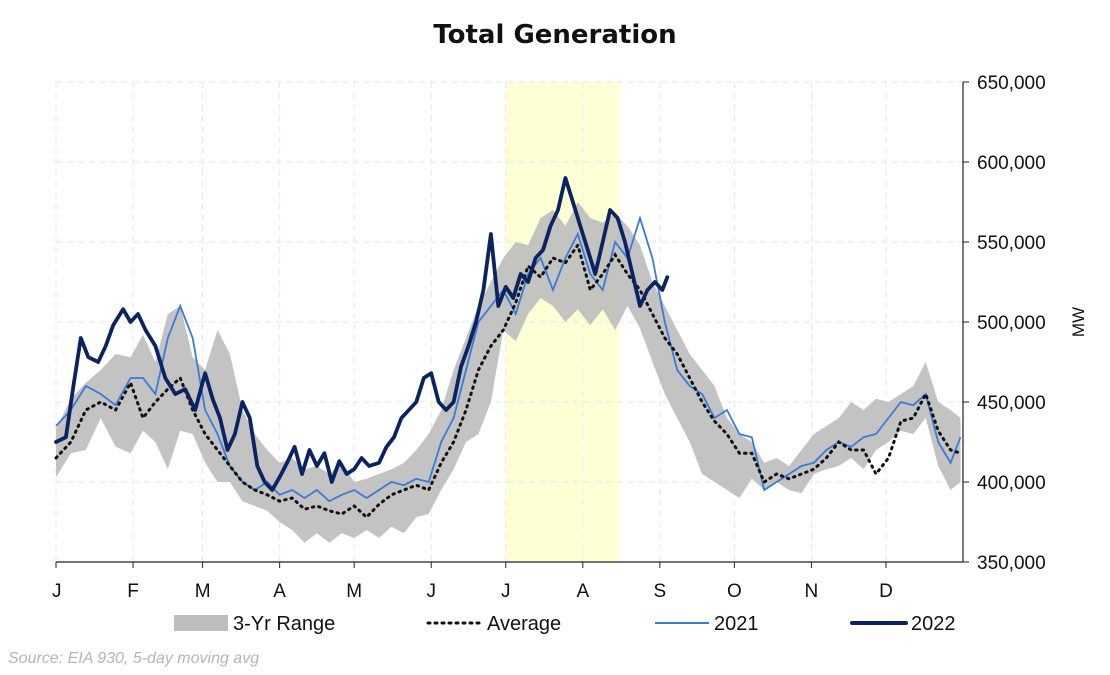 The height and width of the screenshot is (675, 1110). What do you see at coordinates (1011, 83) in the screenshot?
I see `y-tick-label: 650,000` at bounding box center [1011, 83].